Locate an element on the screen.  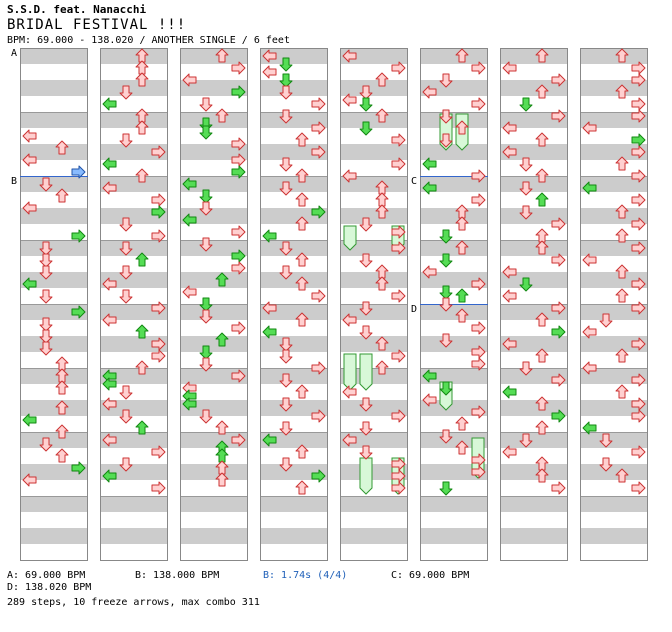
marker-c: C is located at coordinates (414, 181).